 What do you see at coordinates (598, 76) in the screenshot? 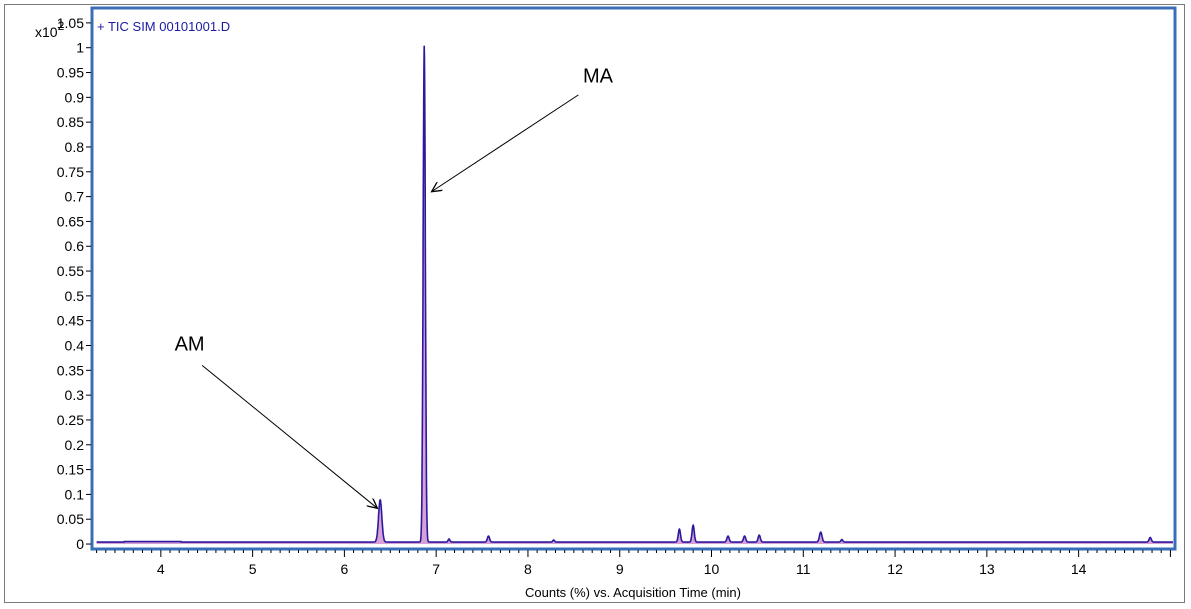
I see `annotation-label-ma: MA` at bounding box center [598, 76].